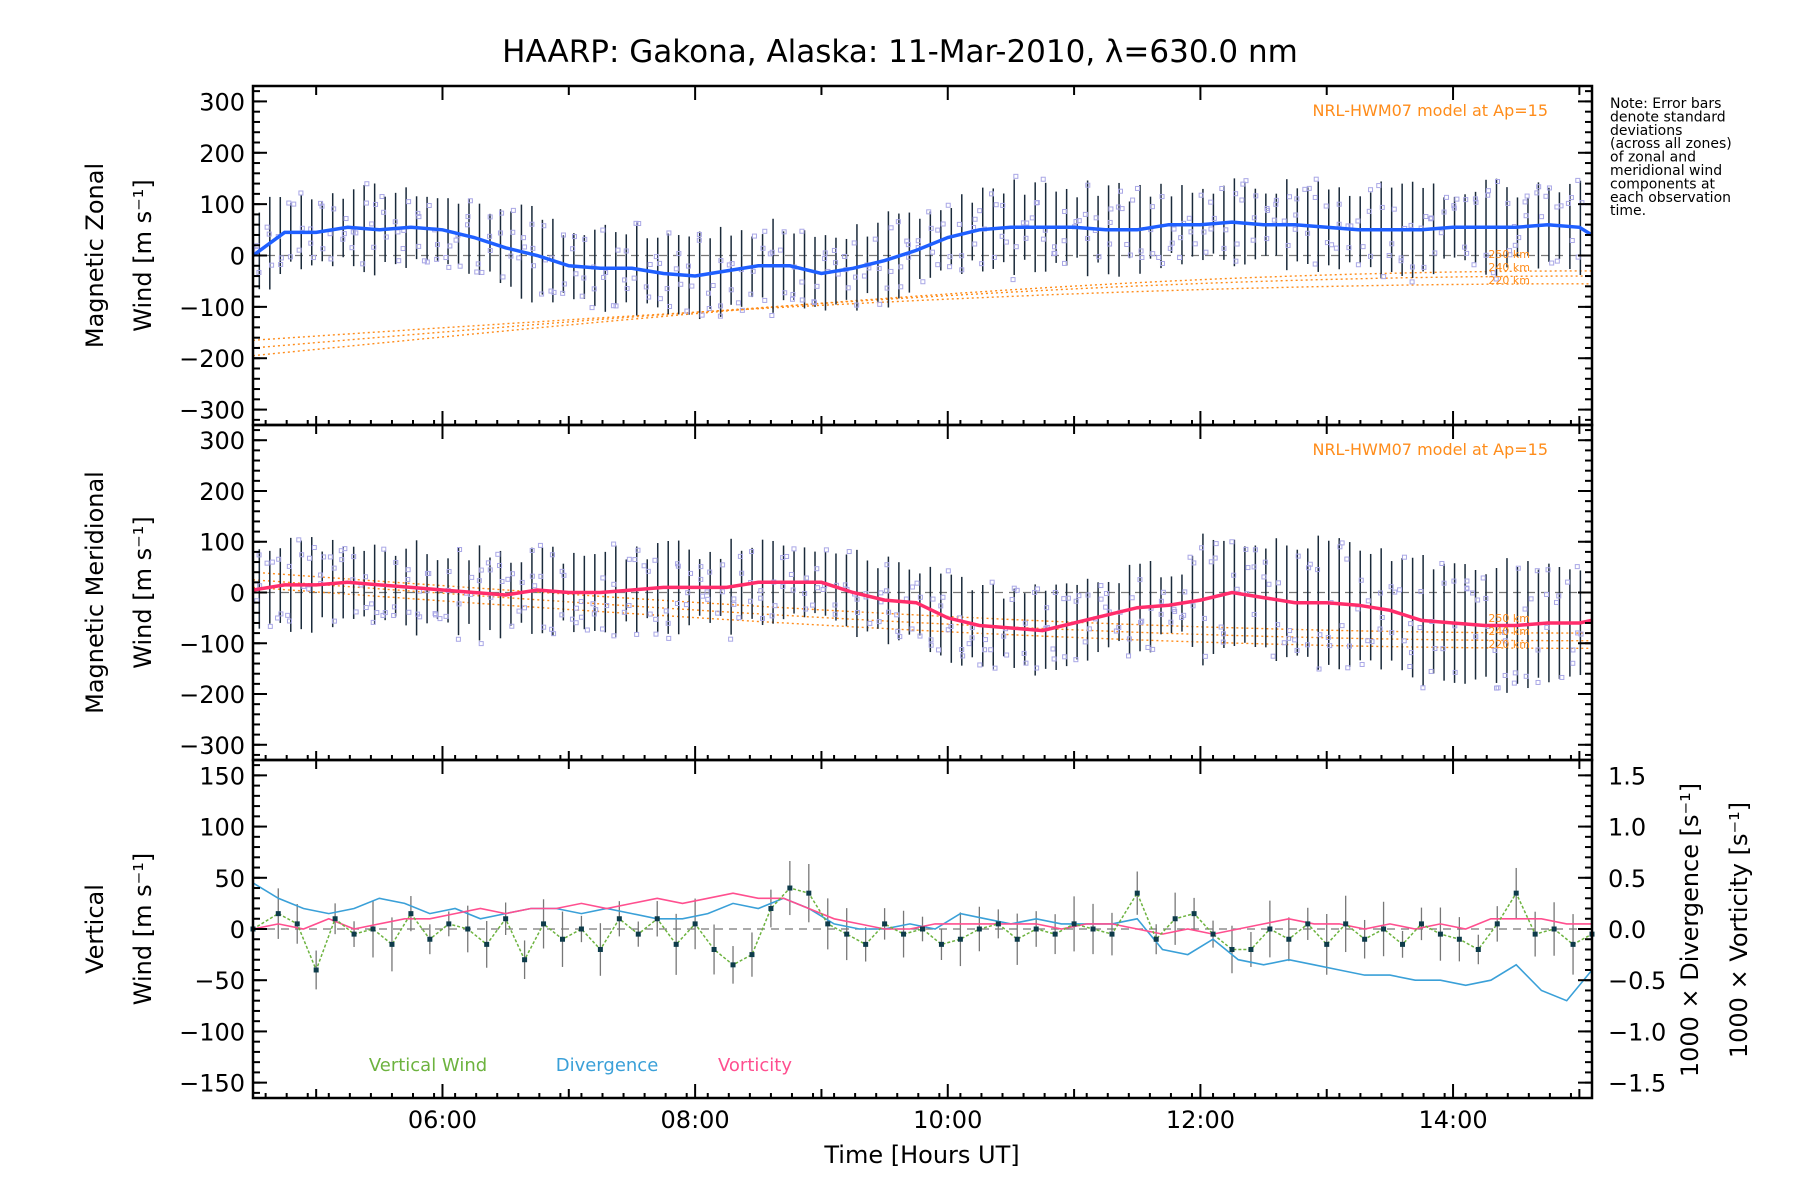 This screenshot has width=1800, height=1200. What do you see at coordinates (428, 1065) in the screenshot?
I see `legend-item-1: Vertical Wind` at bounding box center [428, 1065].